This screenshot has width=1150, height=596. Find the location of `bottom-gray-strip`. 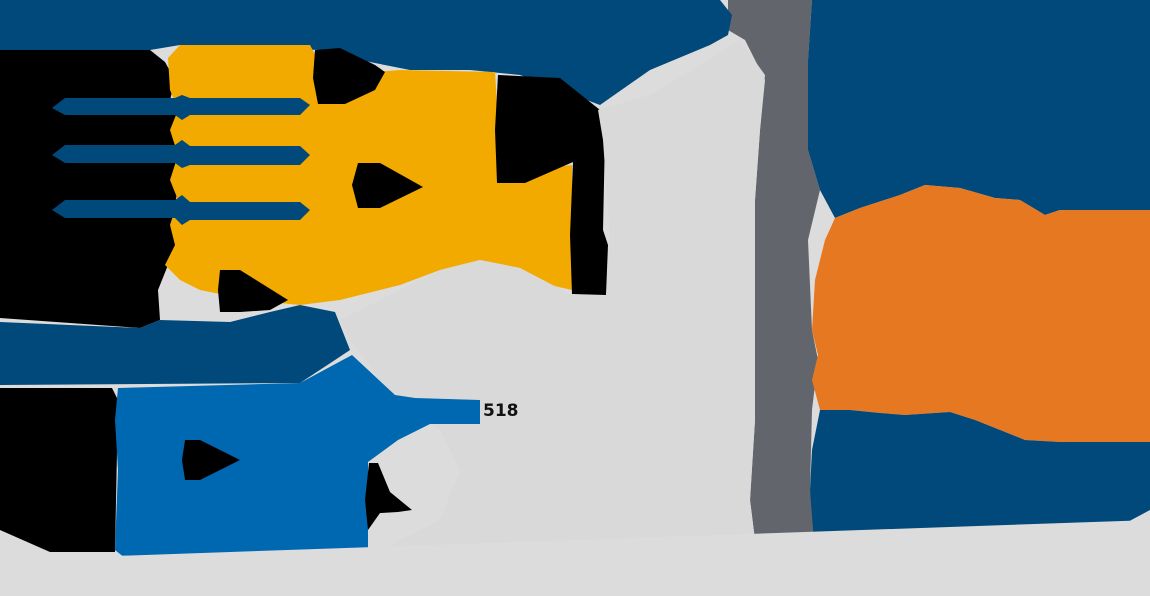

bottom-gray-strip is located at coordinates (575, 558).